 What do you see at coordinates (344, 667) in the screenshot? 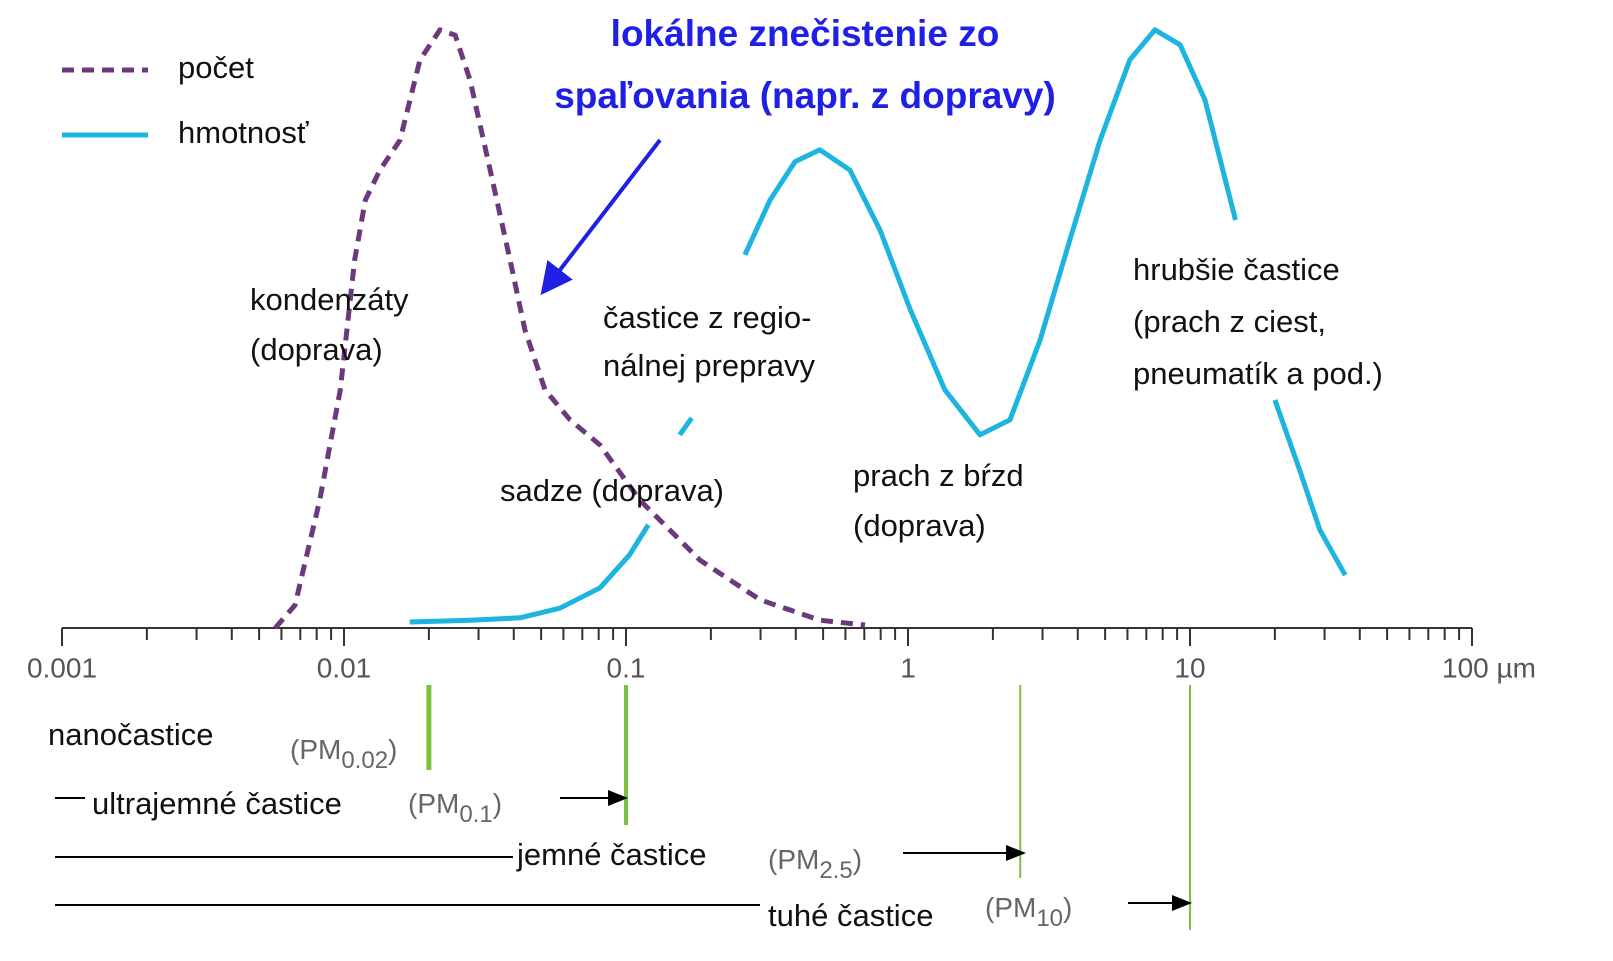
I see `x-tick-label: 0.01` at bounding box center [344, 667].